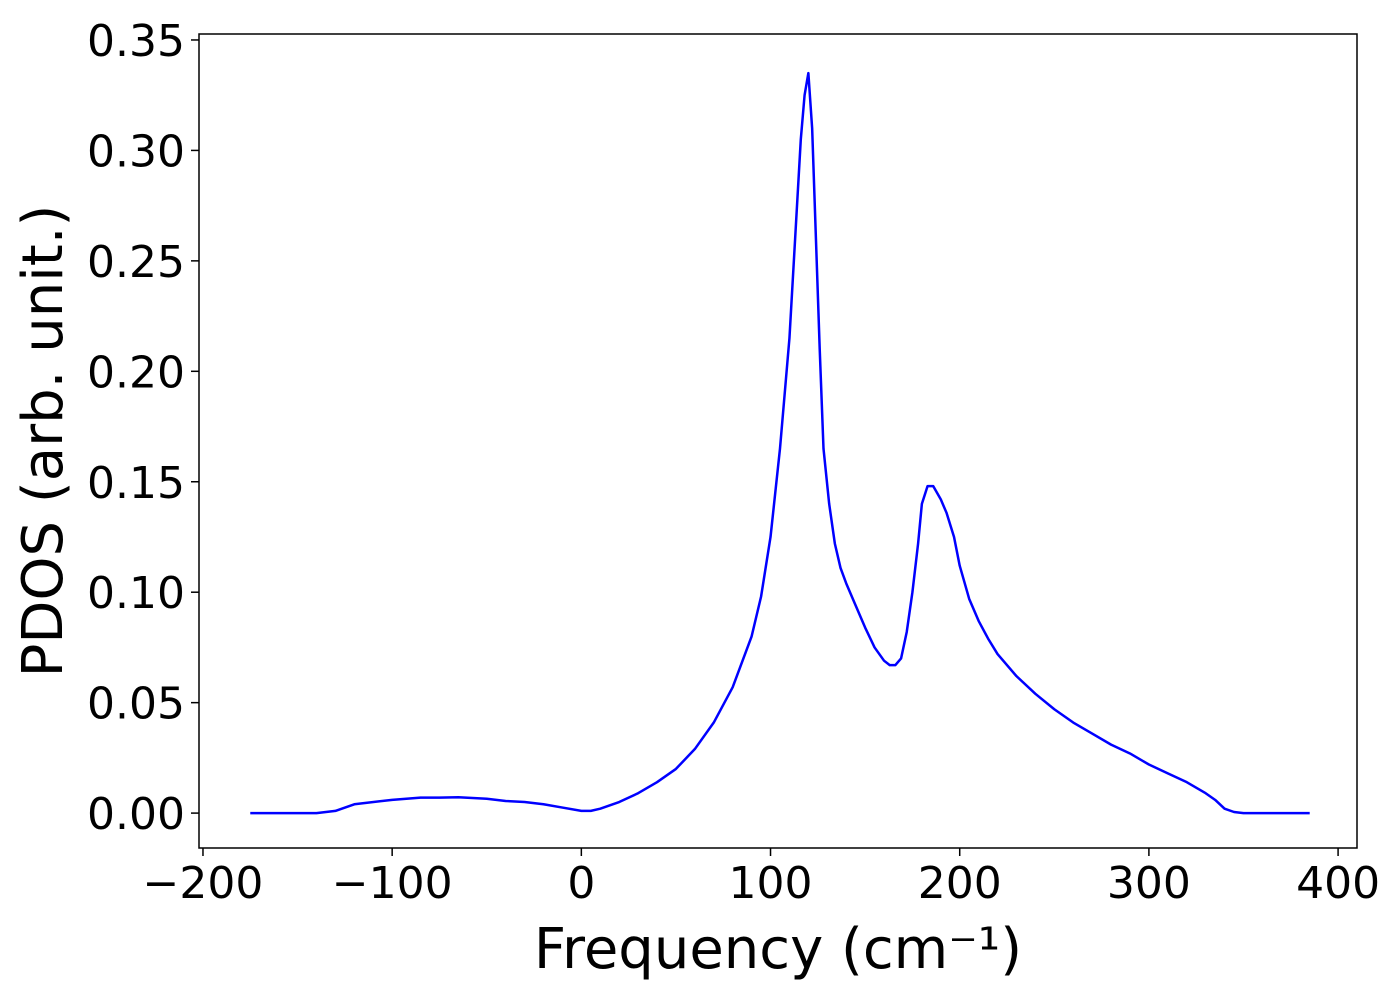 Image resolution: width=1400 pixels, height=1000 pixels. Describe the element at coordinates (1149, 883) in the screenshot. I see `x-tick-label: 300` at that location.